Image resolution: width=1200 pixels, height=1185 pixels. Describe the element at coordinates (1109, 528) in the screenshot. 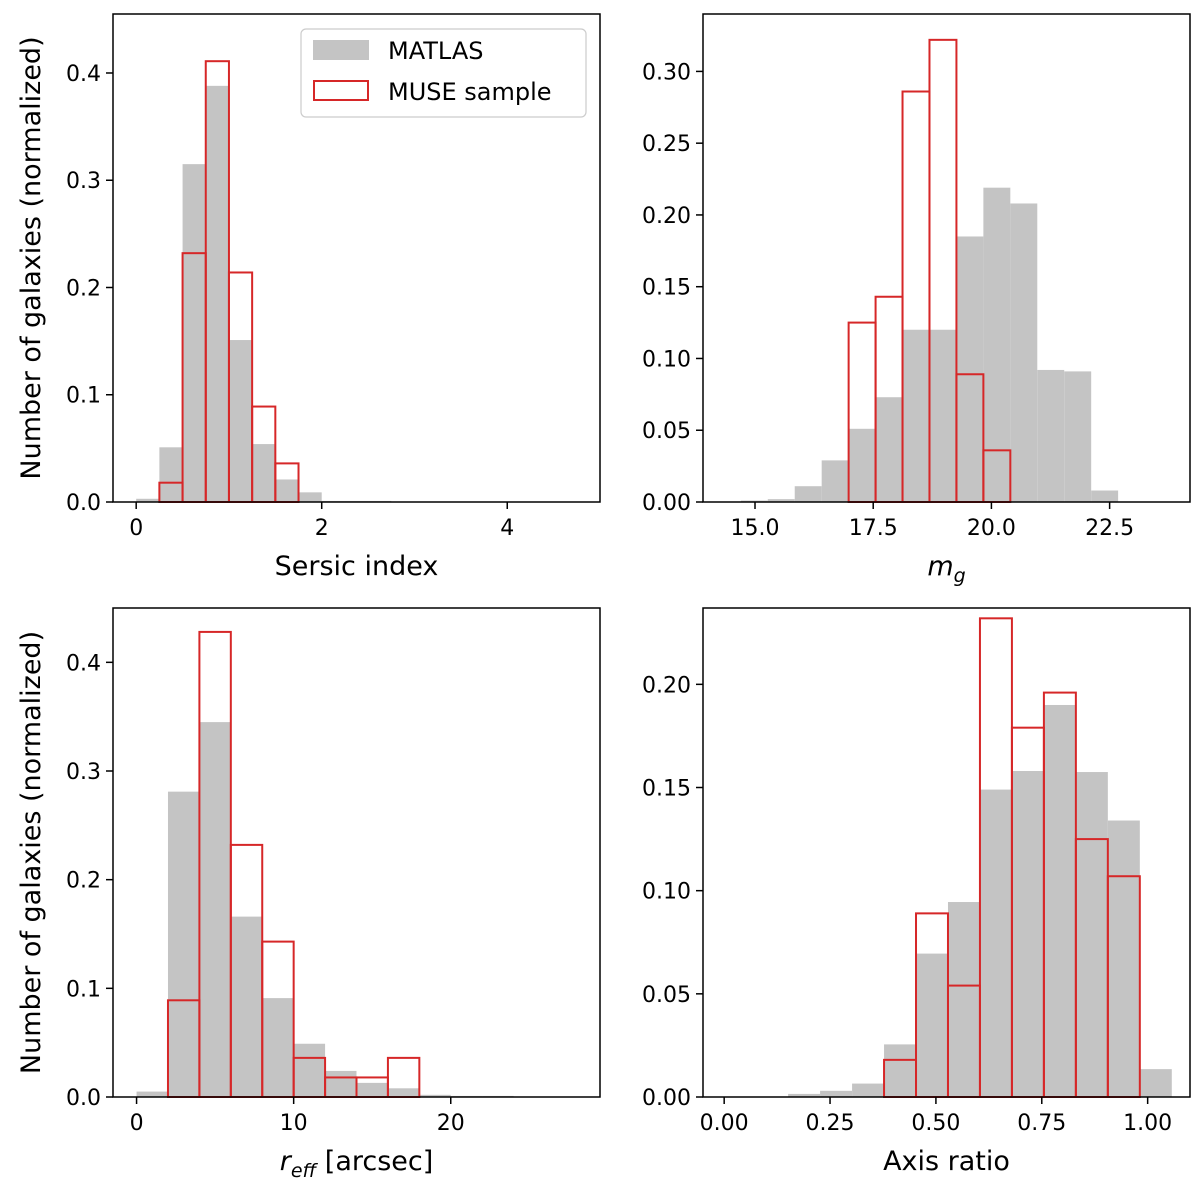

I see `x-tick-label: 22.5` at that location.